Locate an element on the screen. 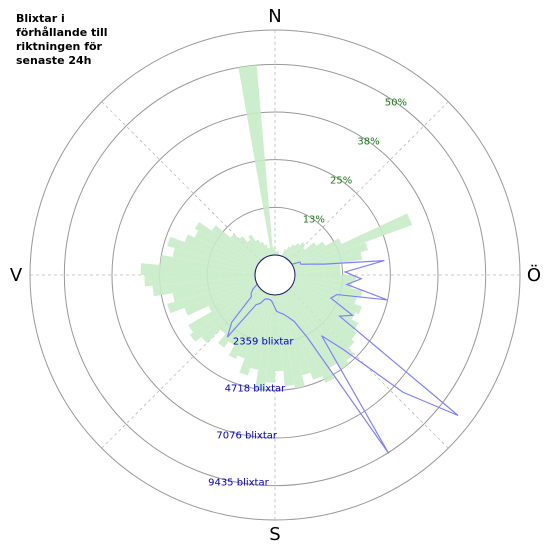 The height and width of the screenshot is (550, 550). r-tick-label: 38% is located at coordinates (368, 141).